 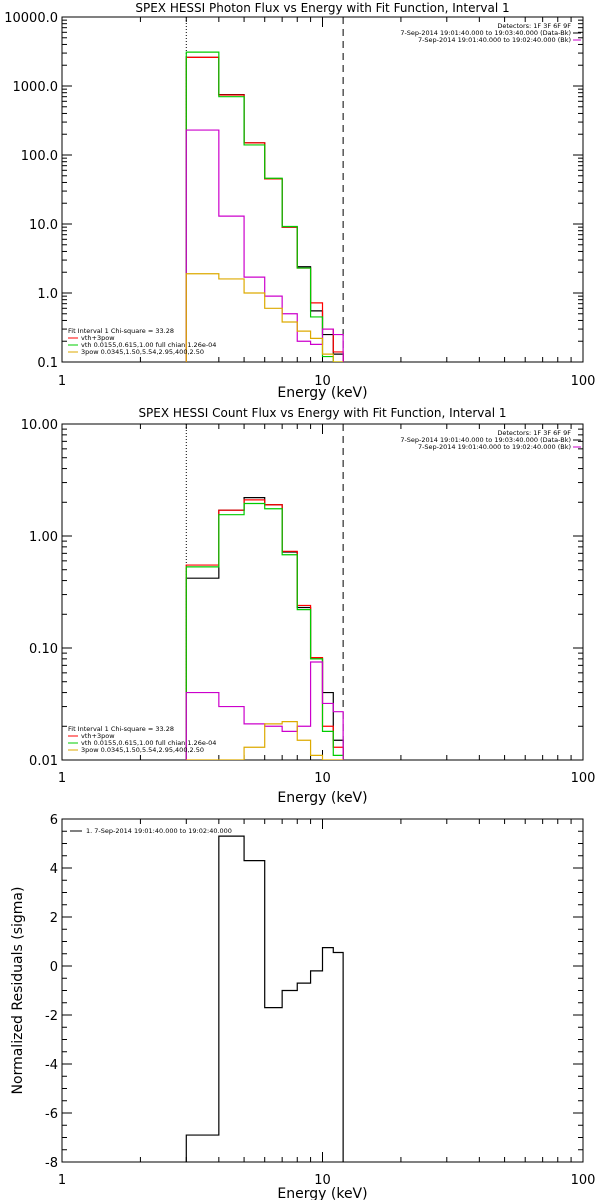 What do you see at coordinates (54, 820) in the screenshot?
I see `y-tick-label: 6` at bounding box center [54, 820].